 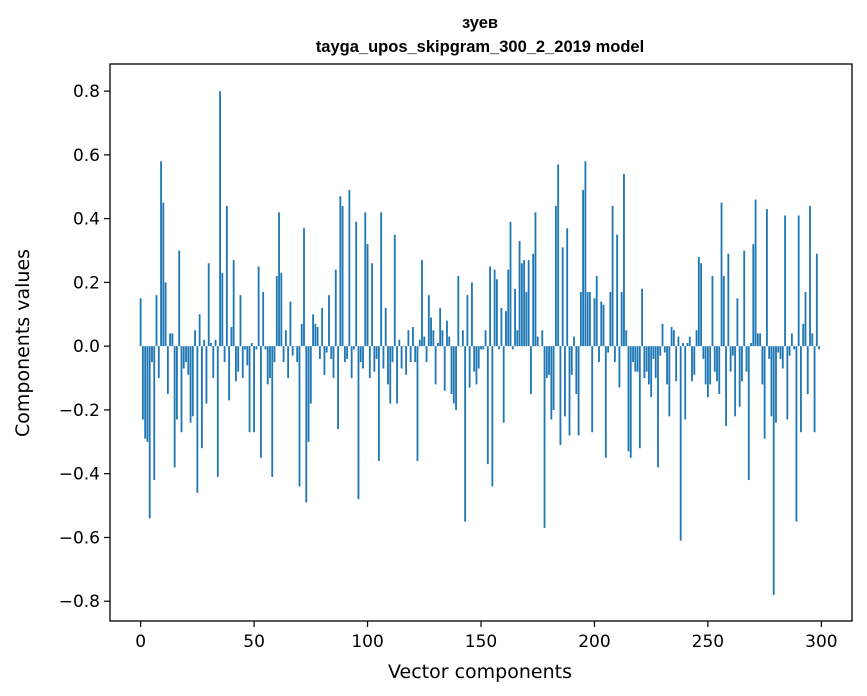 I want to click on x-tick-label: 300, so click(x=821, y=642).